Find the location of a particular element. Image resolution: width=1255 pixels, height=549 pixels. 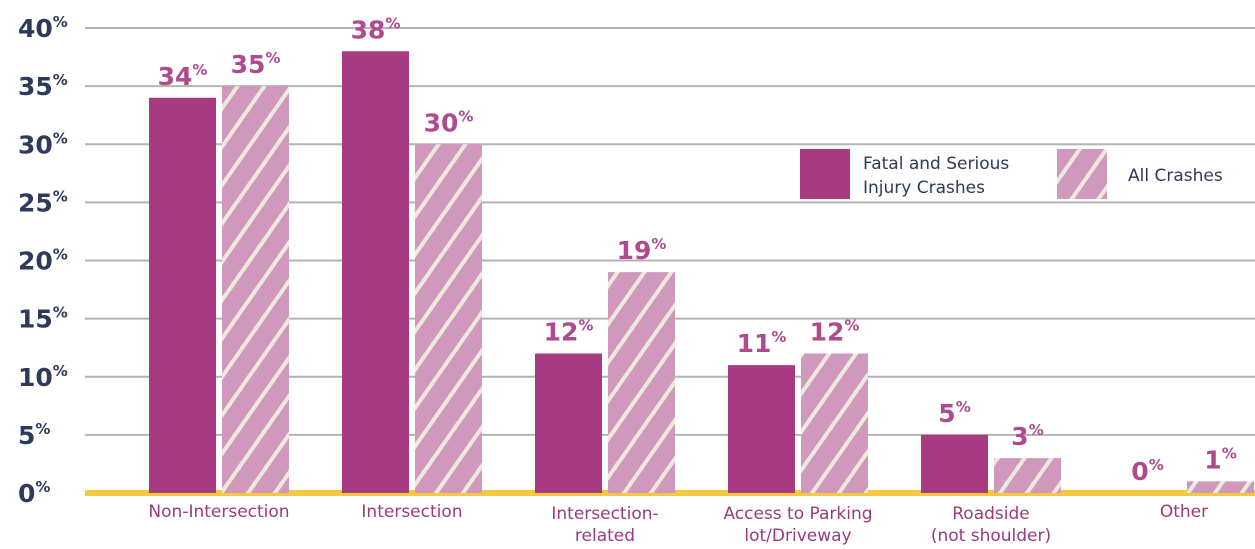

y-tick-label: 15% is located at coordinates (43, 318).